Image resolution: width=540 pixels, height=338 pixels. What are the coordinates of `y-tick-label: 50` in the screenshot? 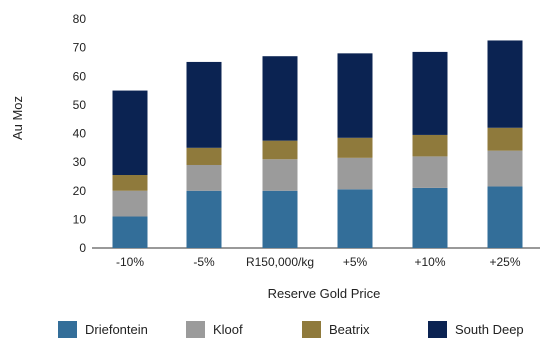 It's located at (80, 105).